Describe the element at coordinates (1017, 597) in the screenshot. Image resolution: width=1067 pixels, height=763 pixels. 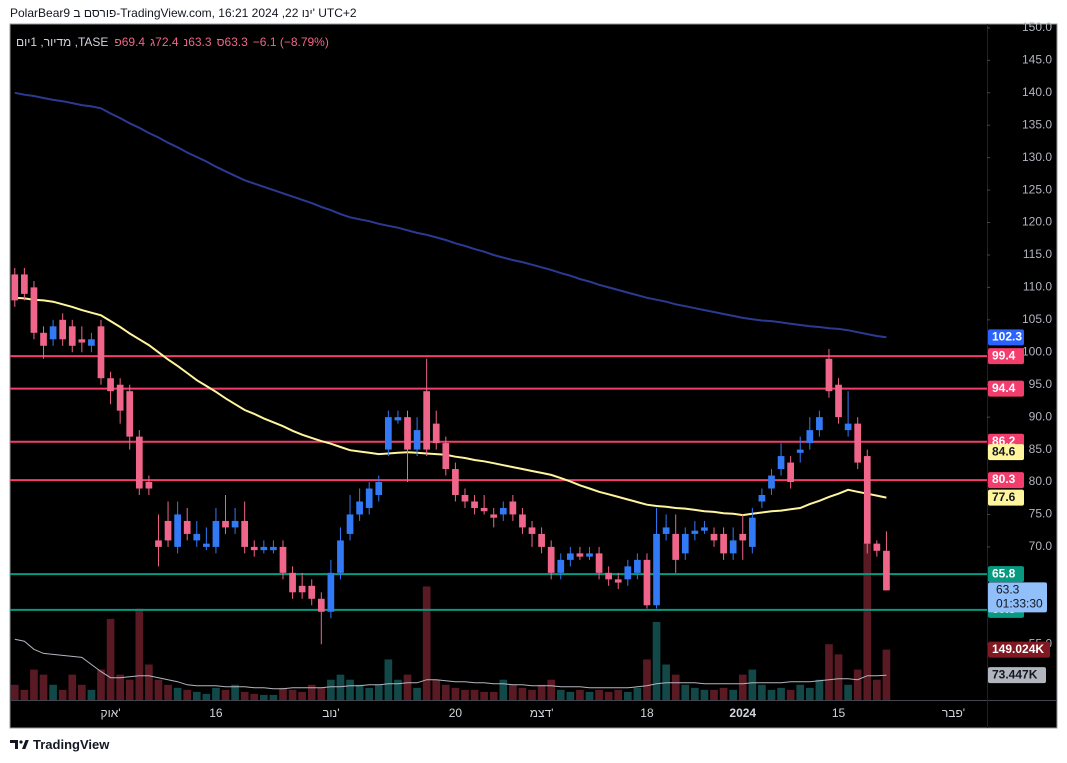
I see `close-label-box` at that location.